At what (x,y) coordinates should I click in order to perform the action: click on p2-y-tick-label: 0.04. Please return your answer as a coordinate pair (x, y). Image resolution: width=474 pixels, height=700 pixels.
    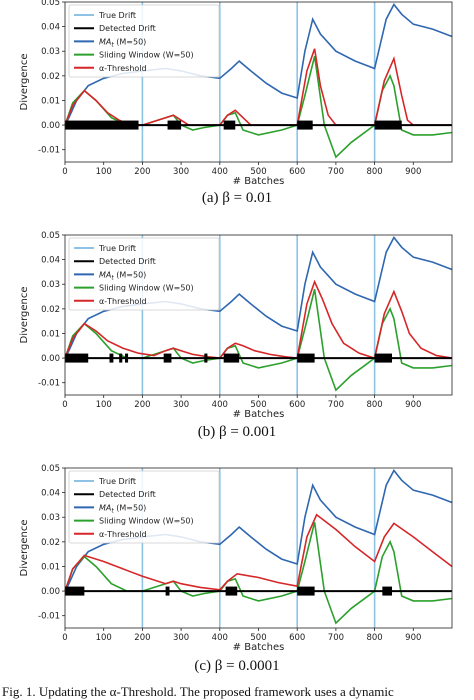
    Looking at the image, I should click on (50, 494).